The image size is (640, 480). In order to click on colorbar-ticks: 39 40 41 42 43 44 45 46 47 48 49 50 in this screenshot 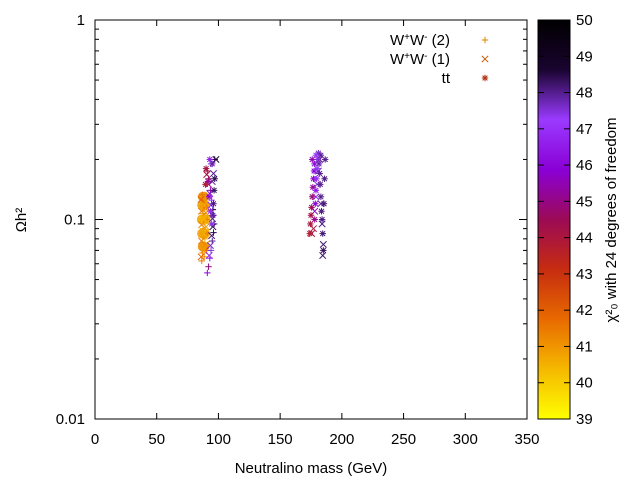, I will do `click(565, 220)`.